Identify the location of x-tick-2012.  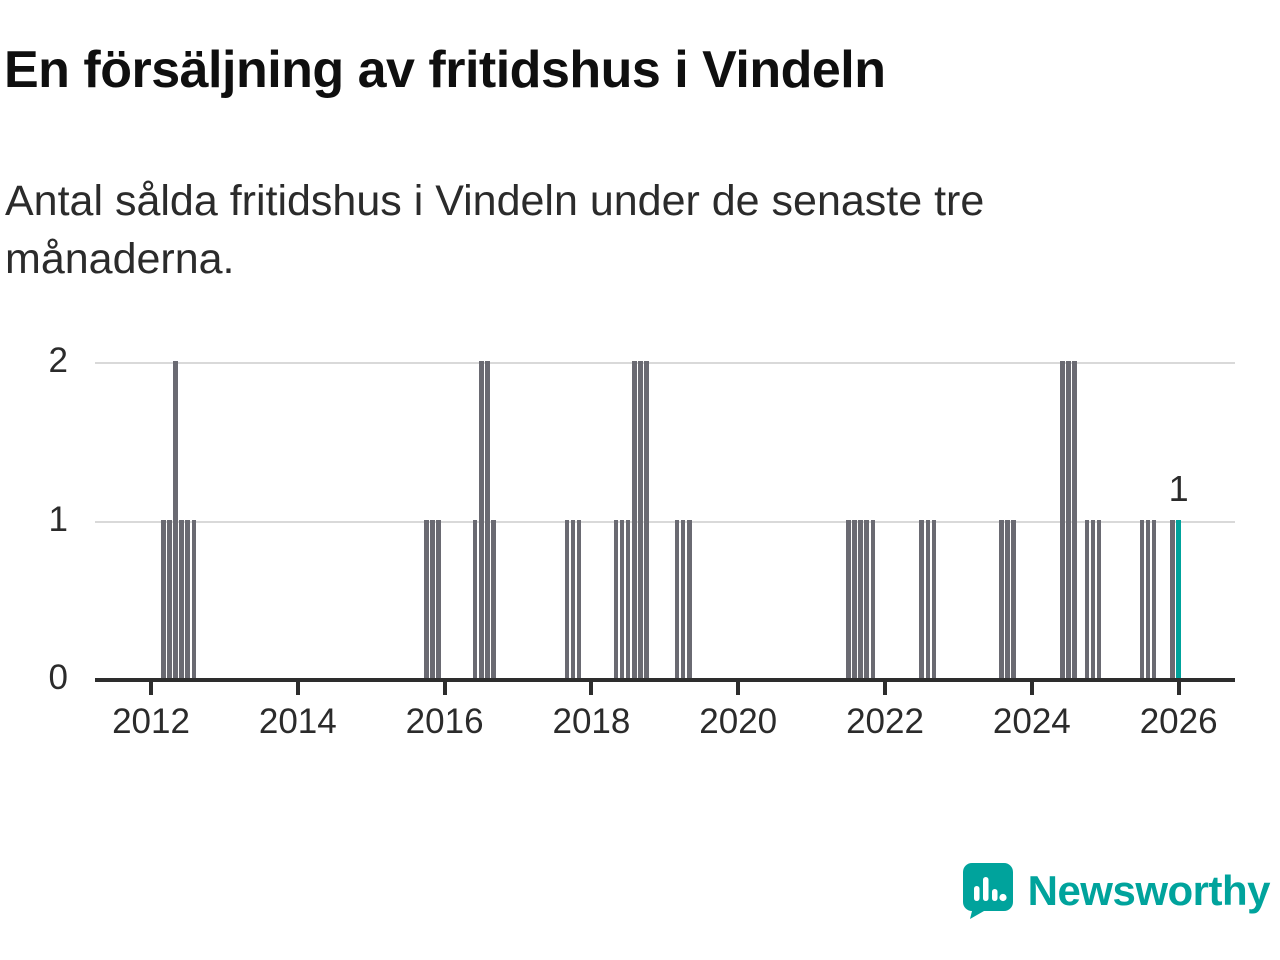
(151, 687).